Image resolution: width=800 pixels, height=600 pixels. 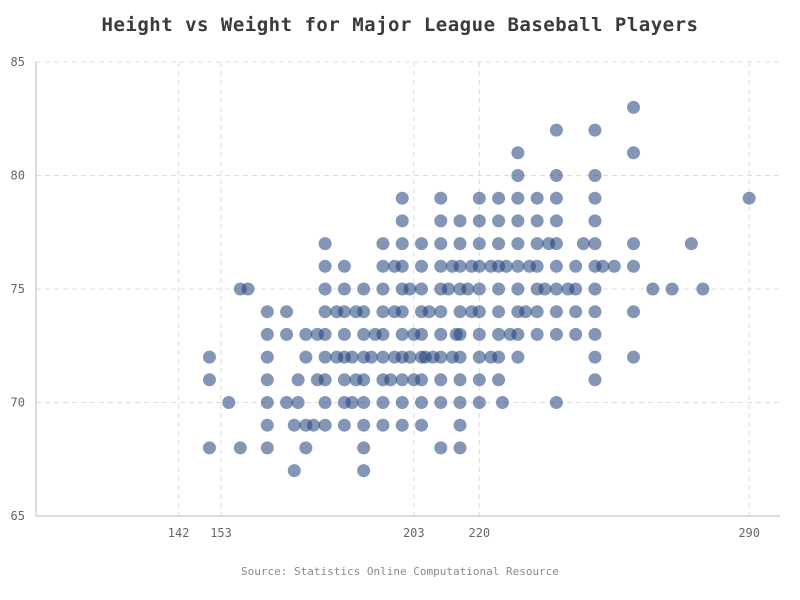 What do you see at coordinates (749, 533) in the screenshot?
I see `x-tick-label: 290` at bounding box center [749, 533].